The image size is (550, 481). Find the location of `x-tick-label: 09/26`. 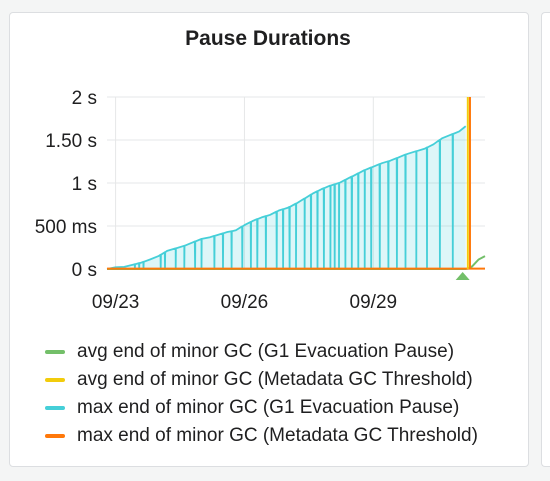

x-tick-label: 09/26 is located at coordinates (245, 302).